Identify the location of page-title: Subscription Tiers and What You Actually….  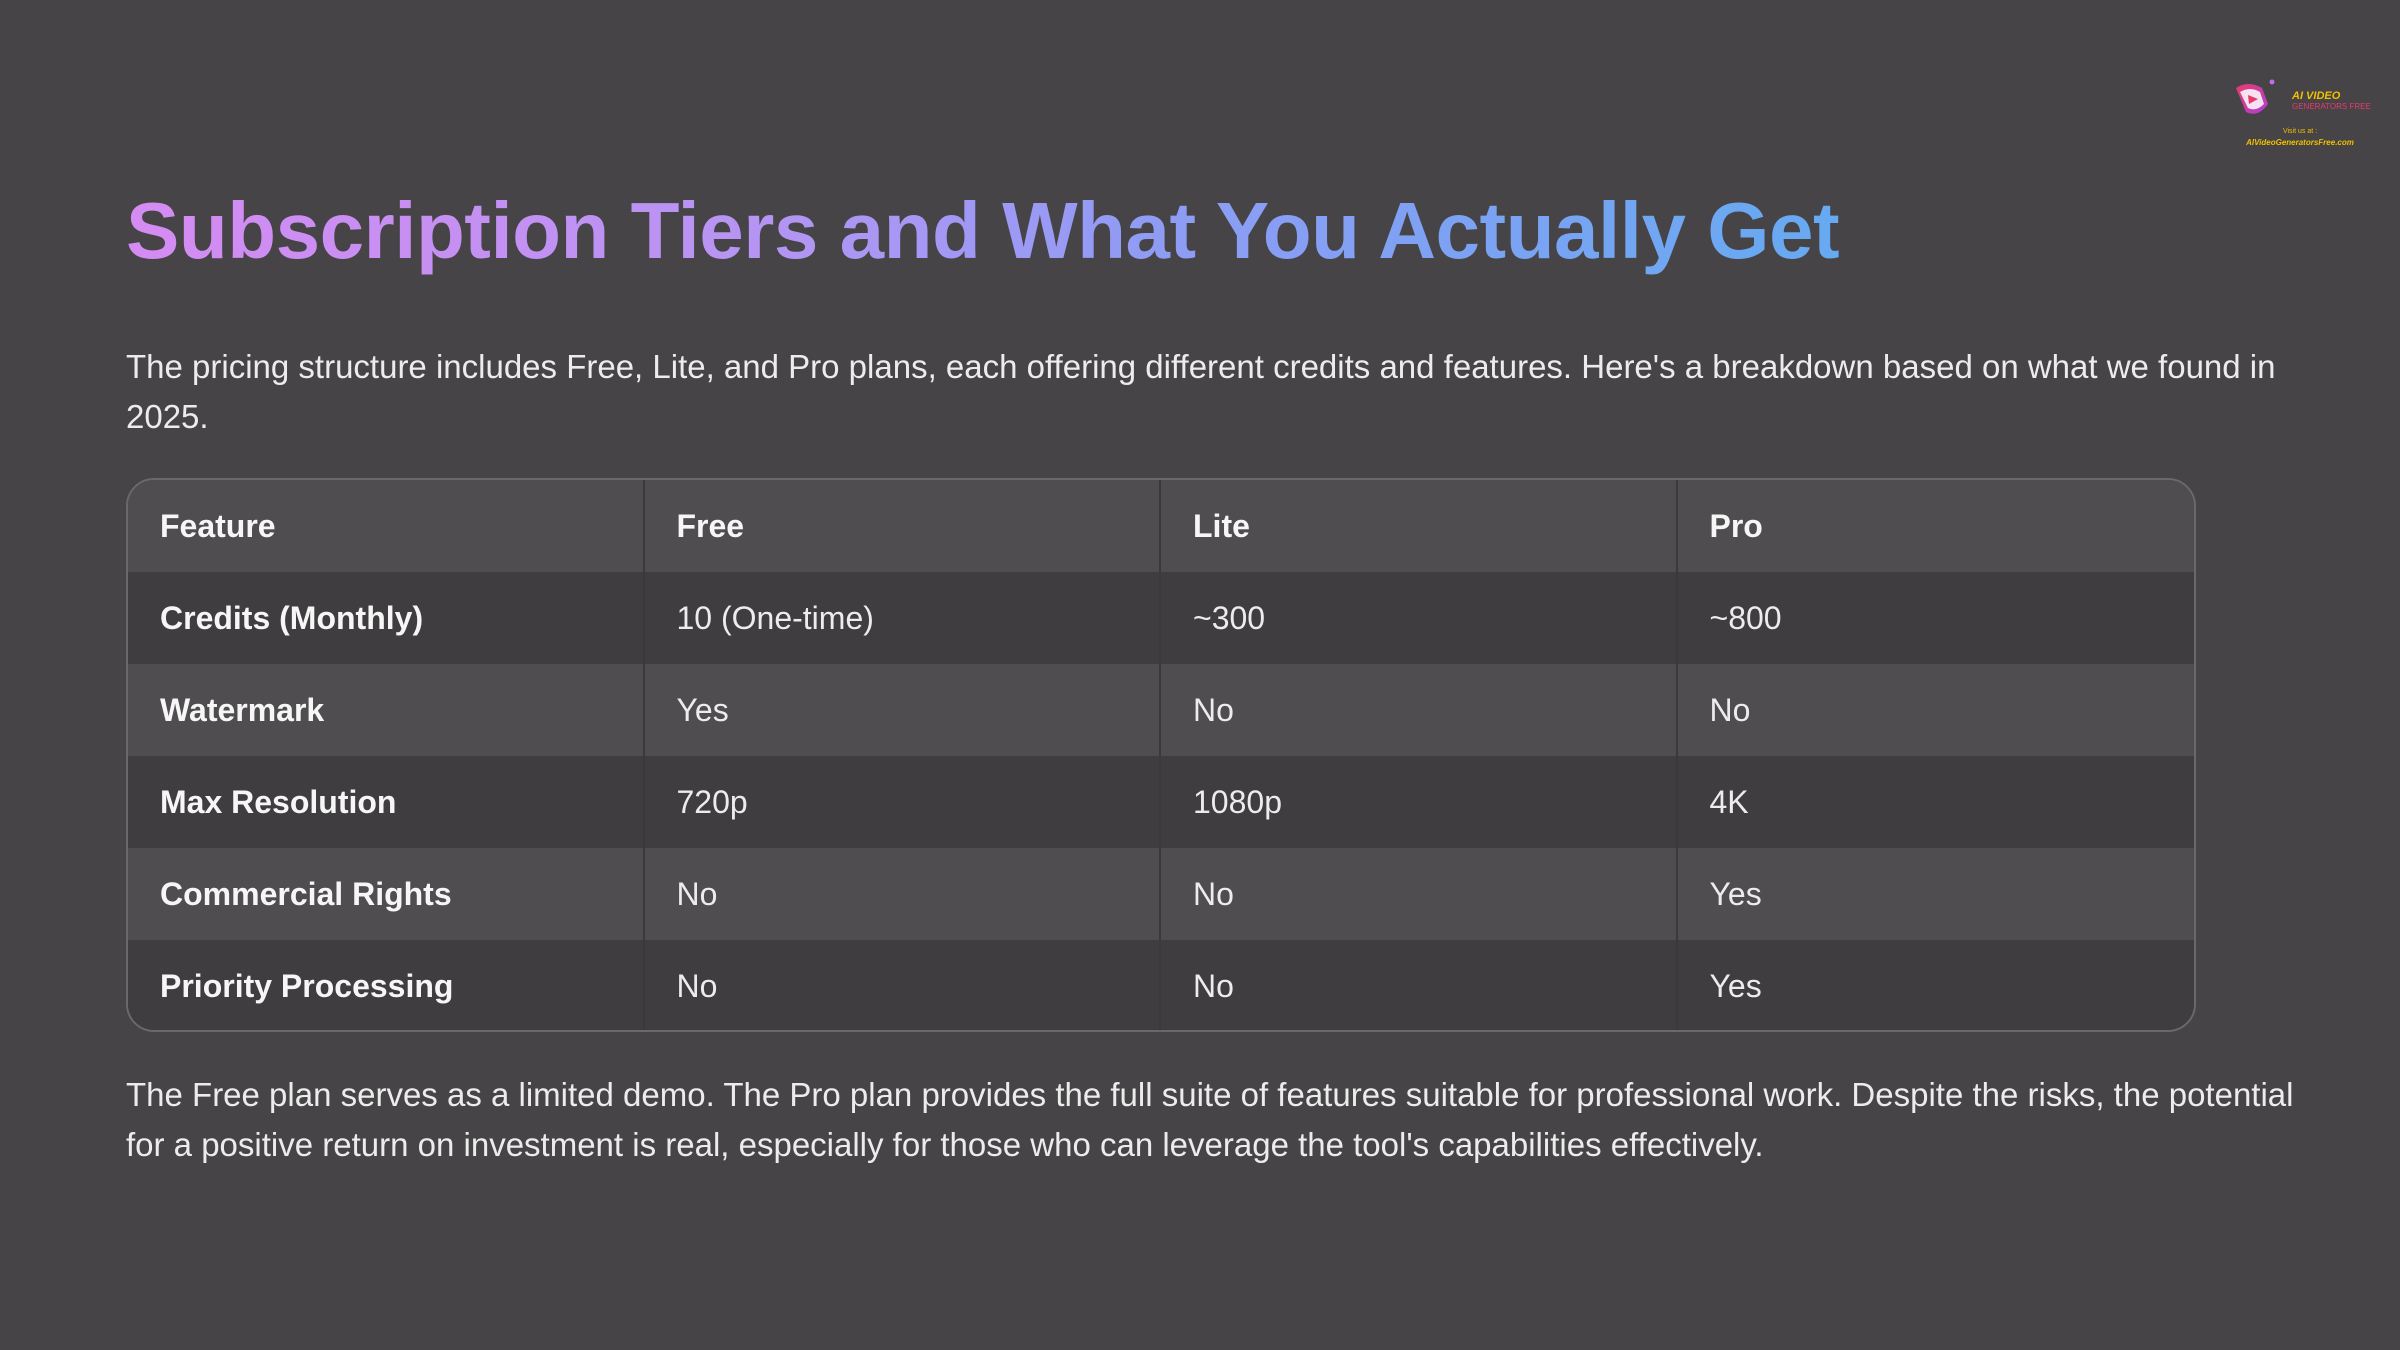
(983, 231).